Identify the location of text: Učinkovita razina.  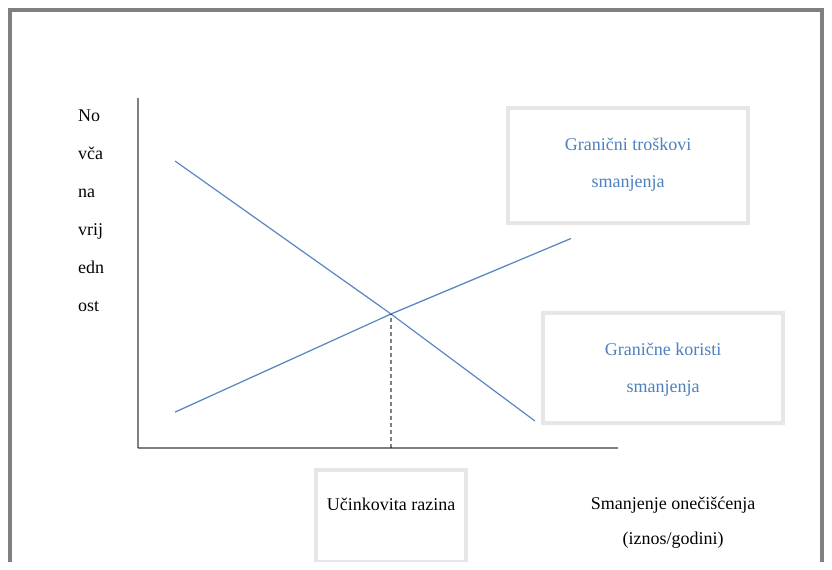
(391, 504).